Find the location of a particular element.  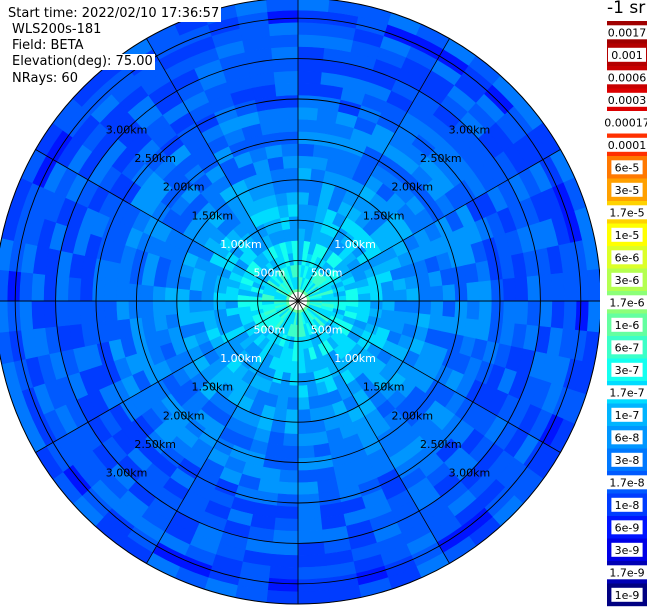

colorbar-level: 3e-7 is located at coordinates (627, 370).